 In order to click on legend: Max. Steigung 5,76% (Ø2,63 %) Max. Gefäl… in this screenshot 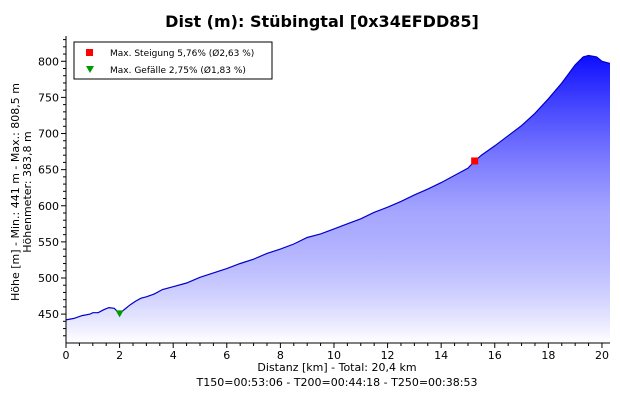, I will do `click(173, 60)`.